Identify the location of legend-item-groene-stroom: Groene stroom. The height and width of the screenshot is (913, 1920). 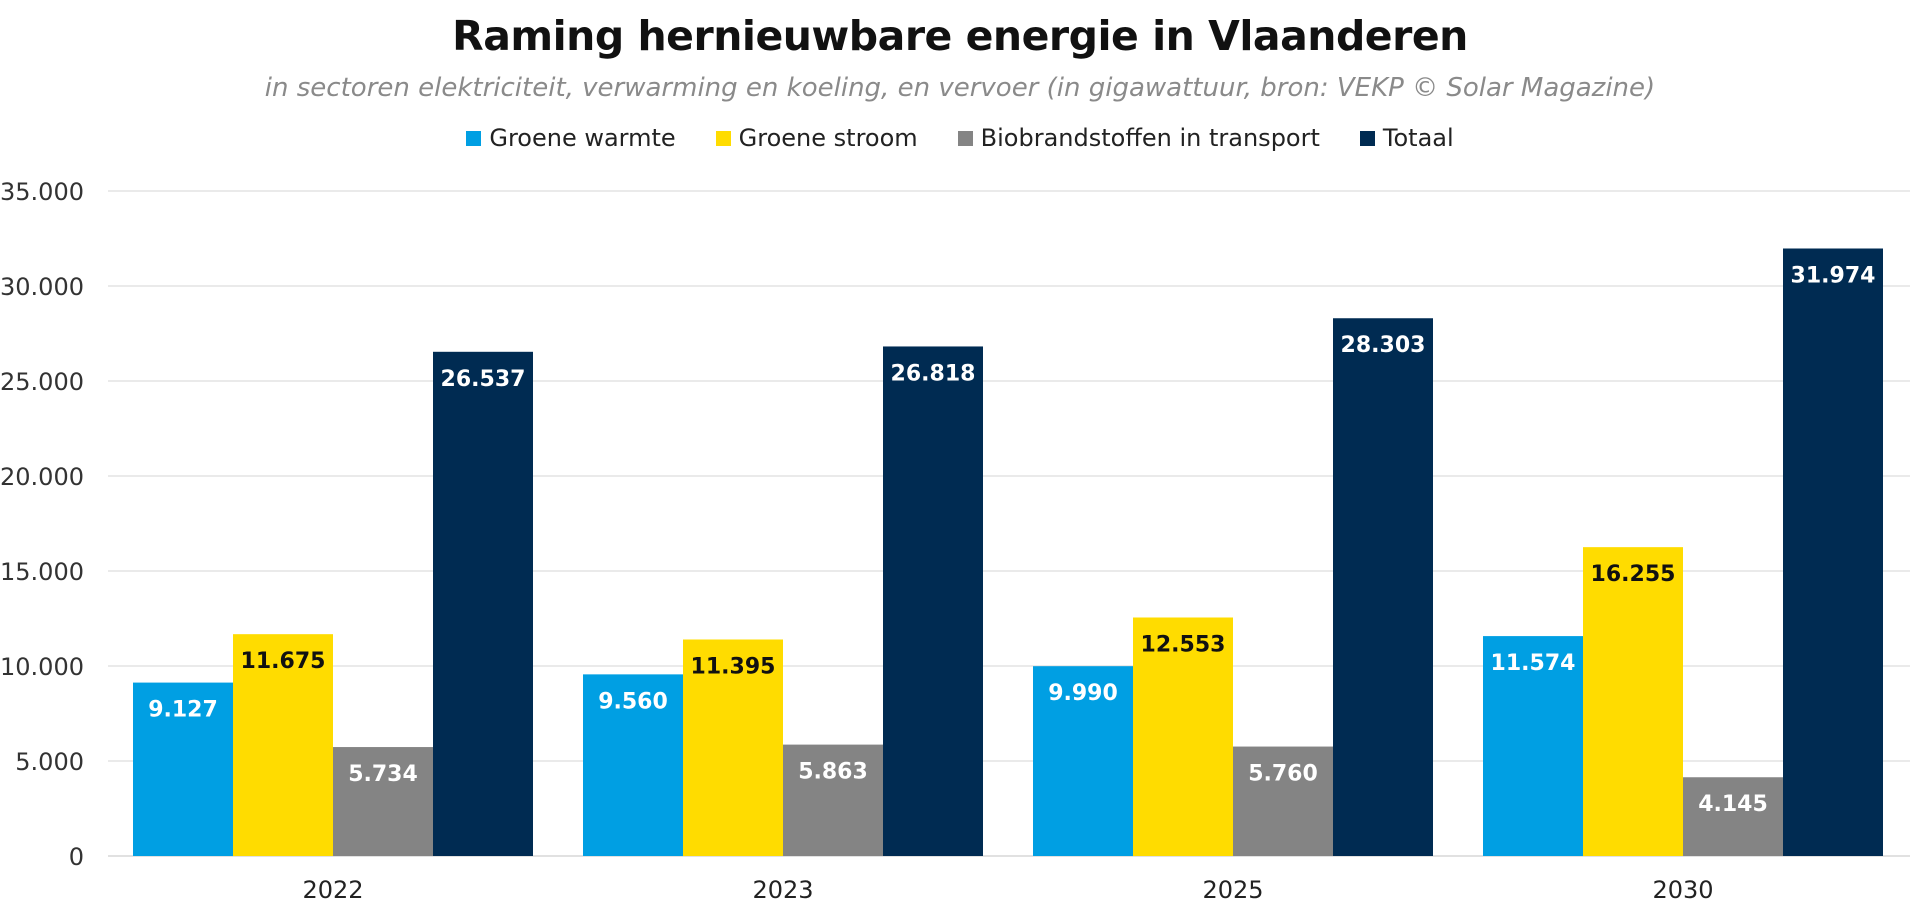
(816, 138).